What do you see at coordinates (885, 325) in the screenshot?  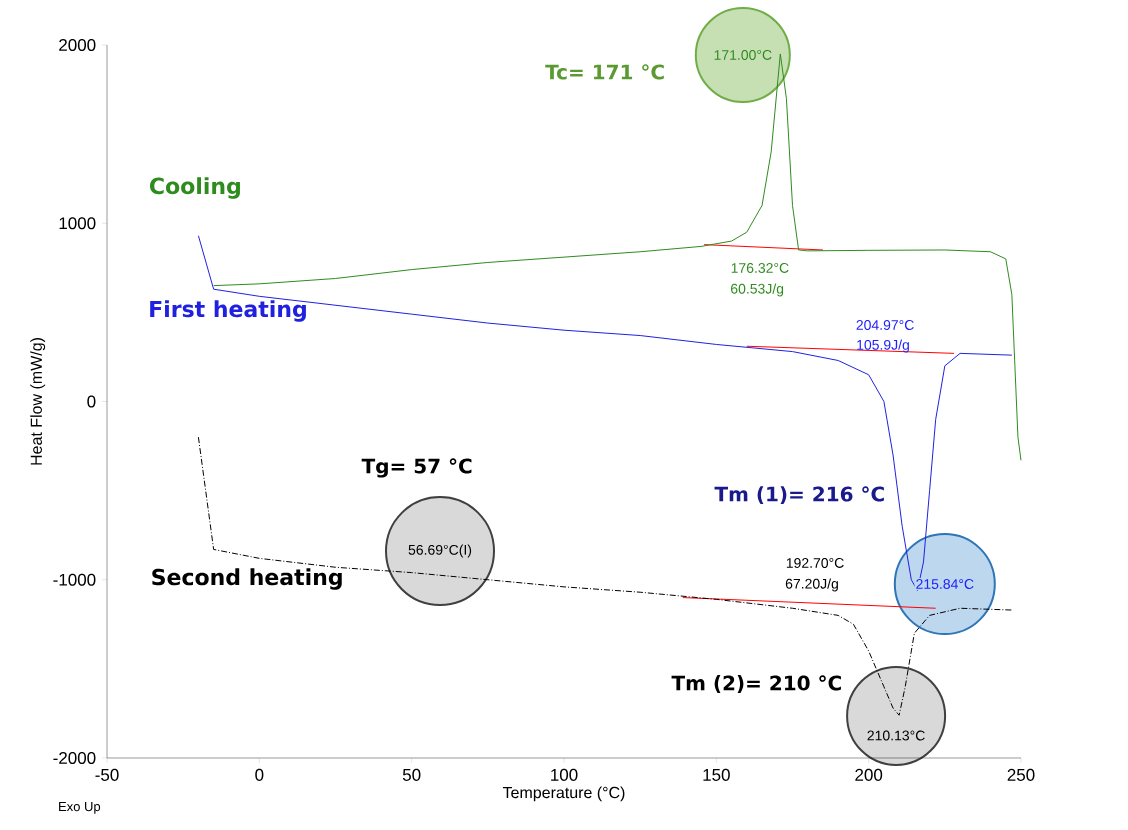 I see `annotation: 204.97°C` at bounding box center [885, 325].